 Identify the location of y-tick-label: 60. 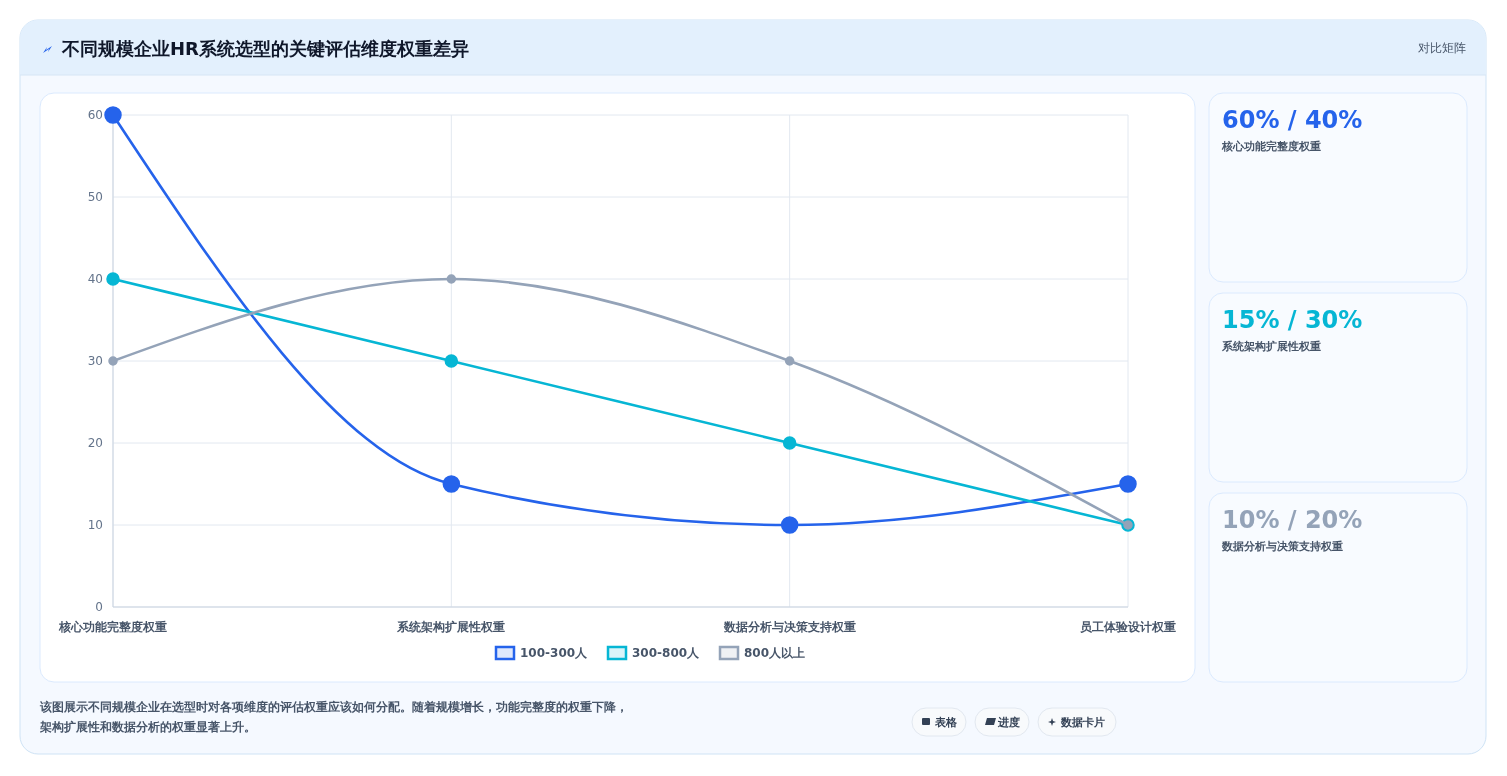
(95, 115).